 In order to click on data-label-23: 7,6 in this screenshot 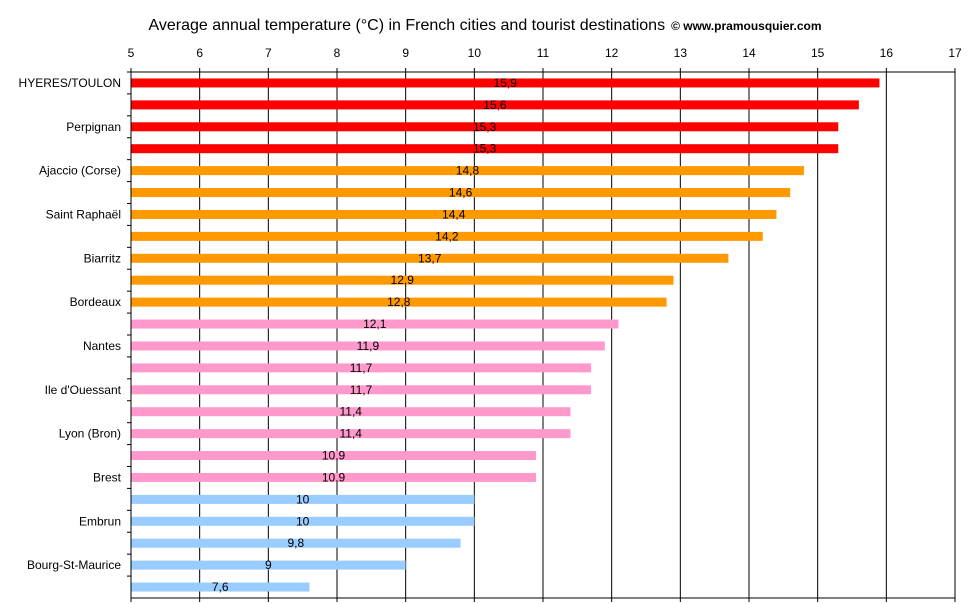, I will do `click(220, 587)`.